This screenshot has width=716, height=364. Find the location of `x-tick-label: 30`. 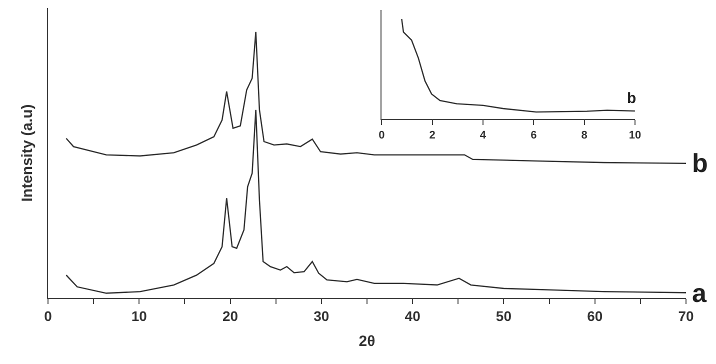

x-tick-label: 30 is located at coordinates (322, 316).